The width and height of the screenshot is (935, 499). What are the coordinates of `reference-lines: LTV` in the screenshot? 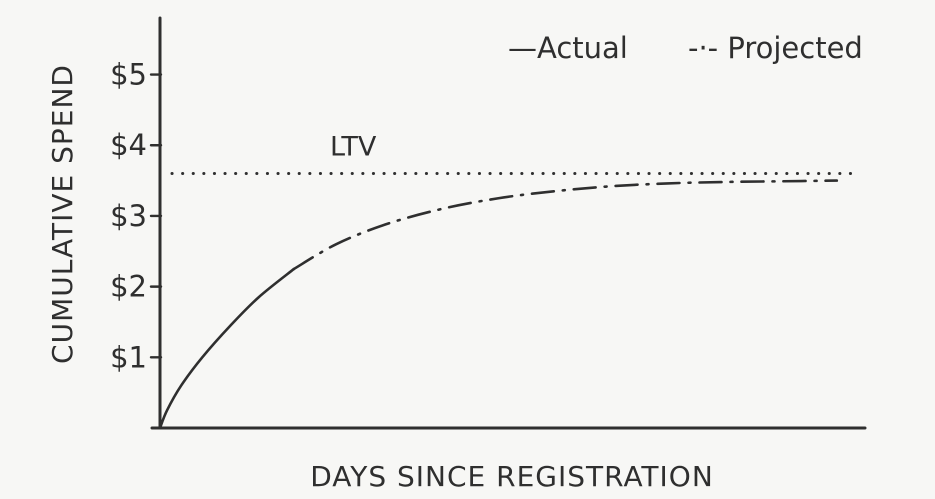 It's located at (514, 154).